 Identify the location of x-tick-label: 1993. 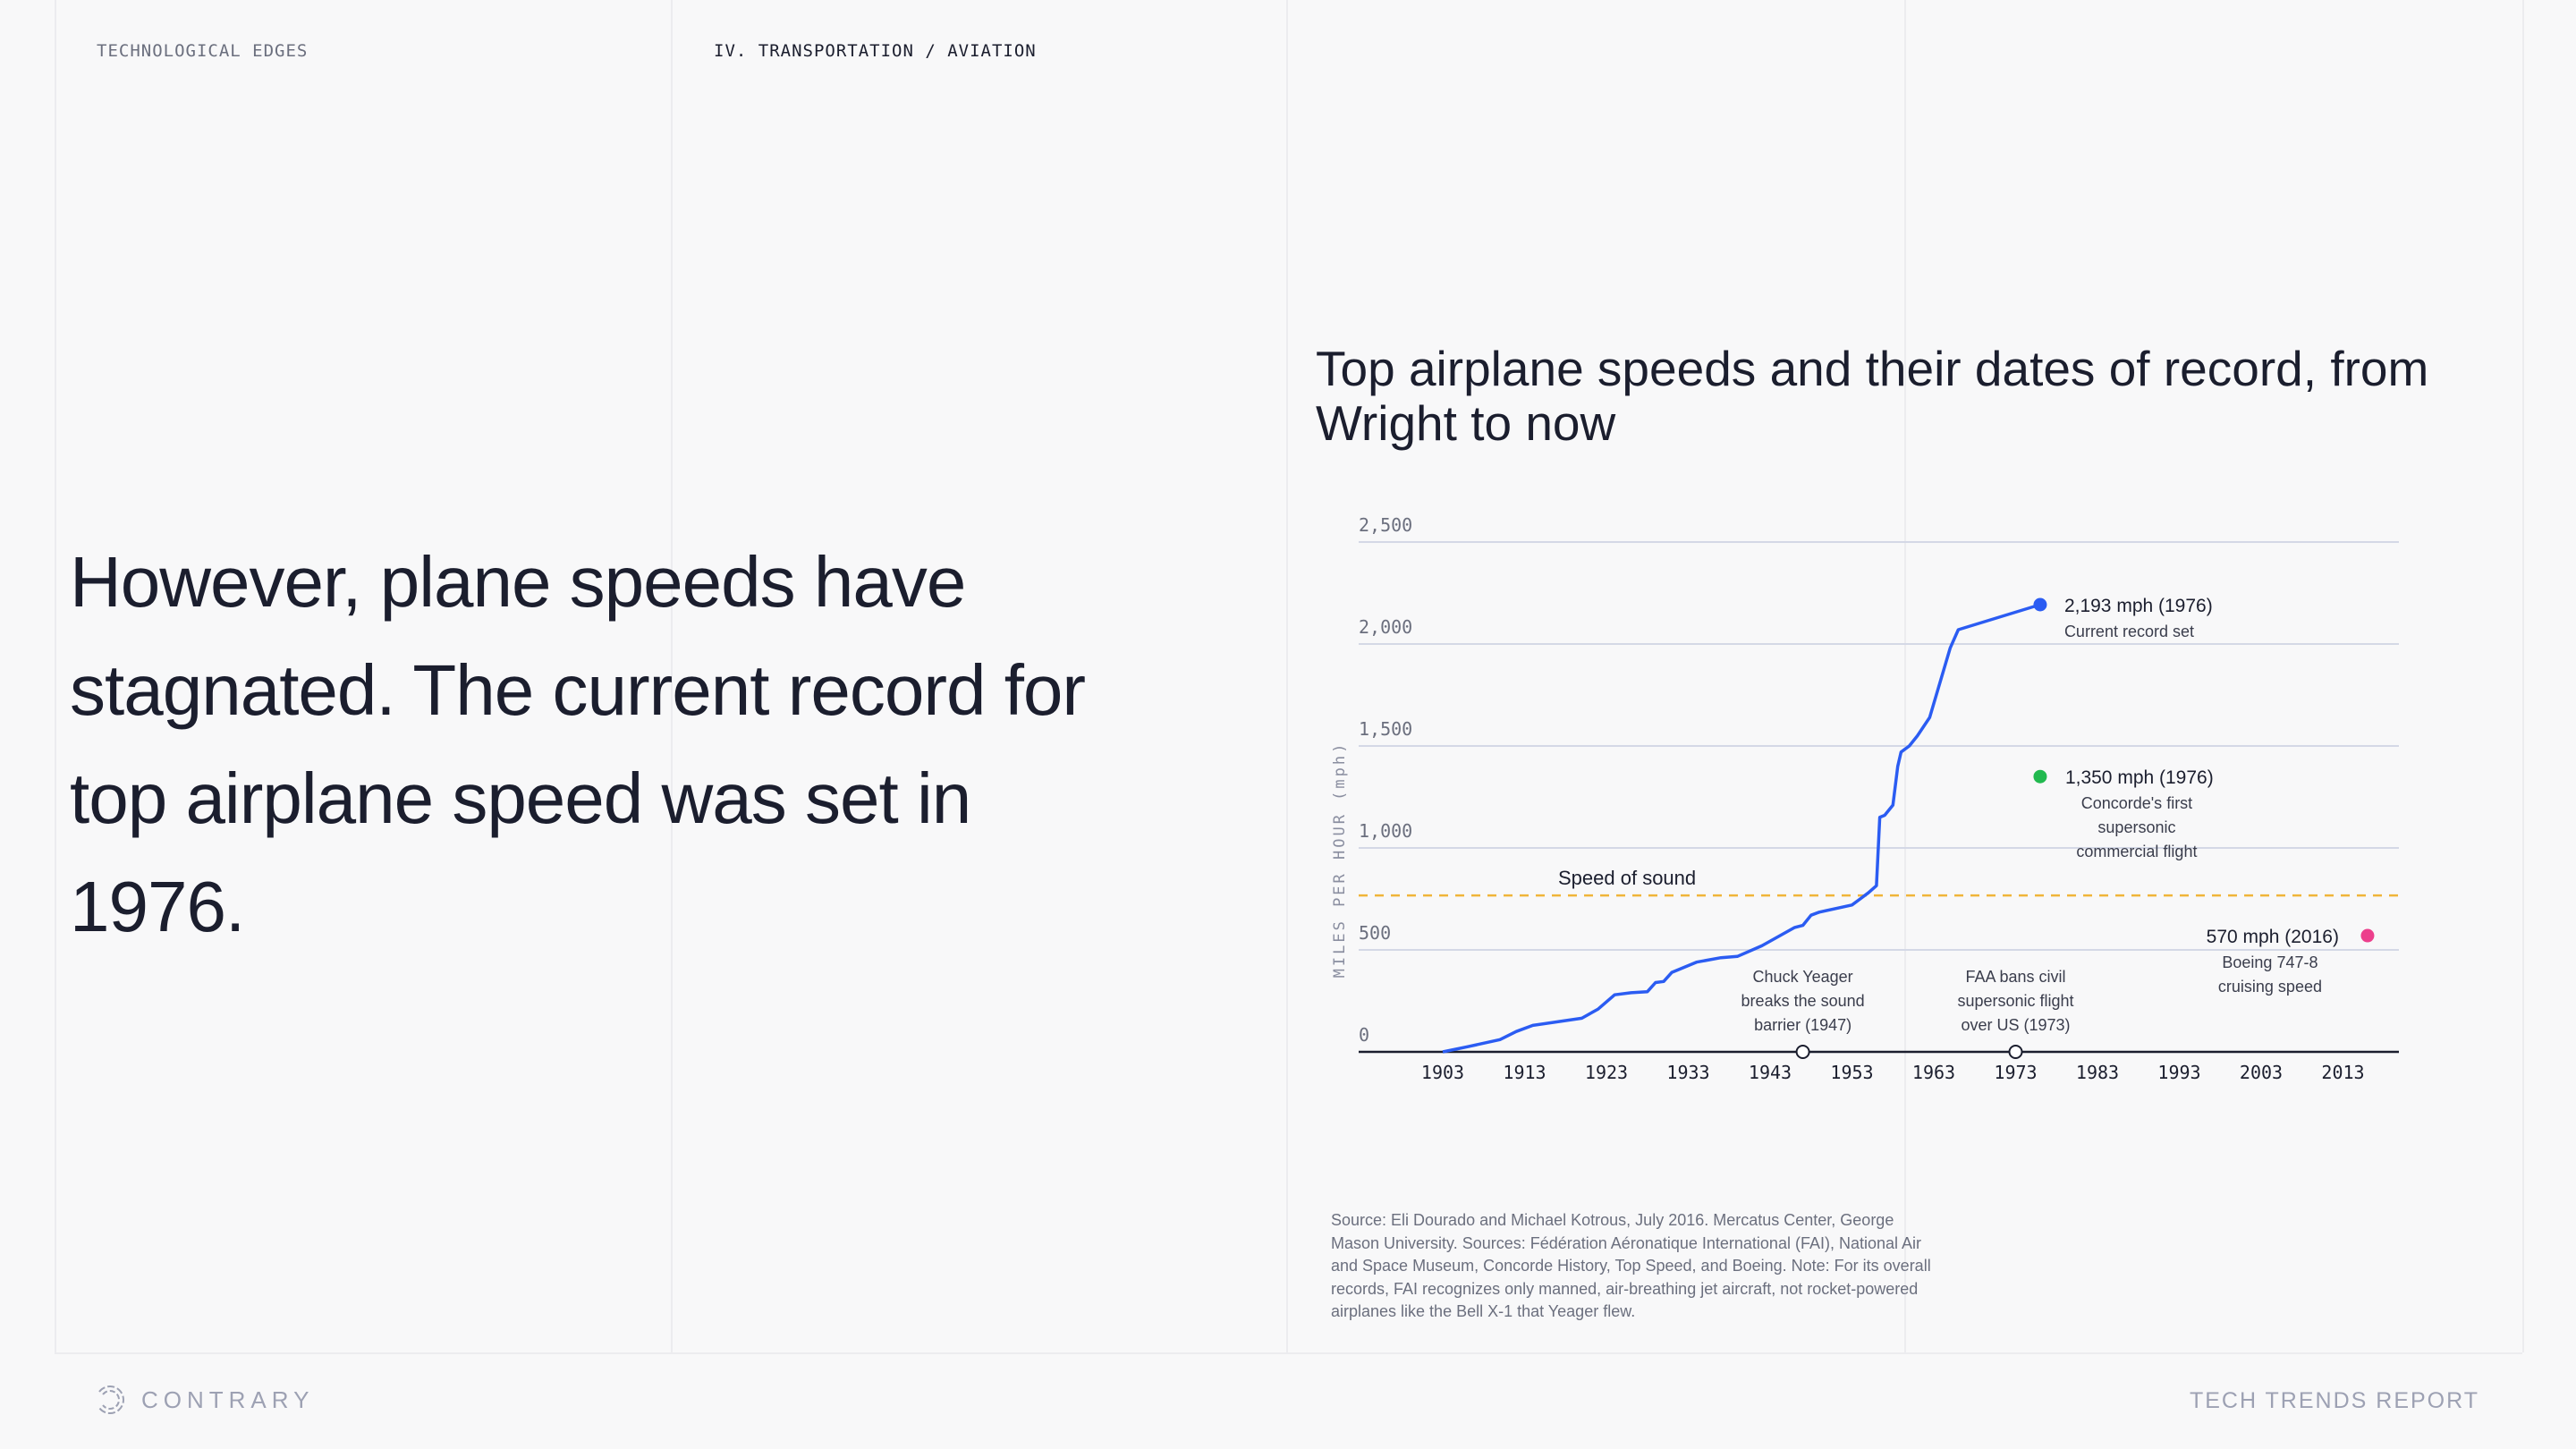
(2178, 1072).